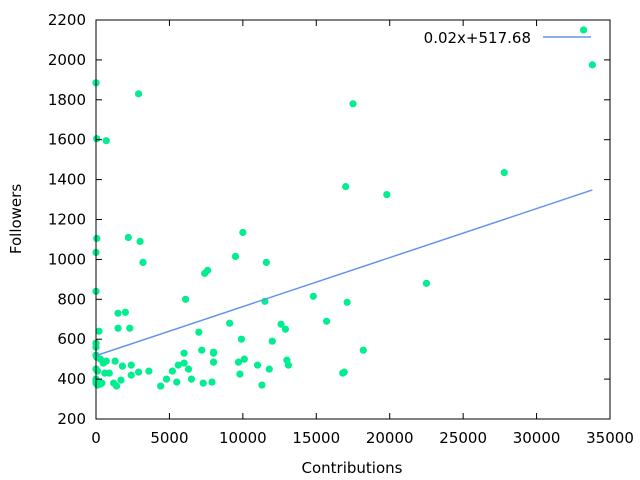  I want to click on y-tick-label: 1400, so click(67, 180).